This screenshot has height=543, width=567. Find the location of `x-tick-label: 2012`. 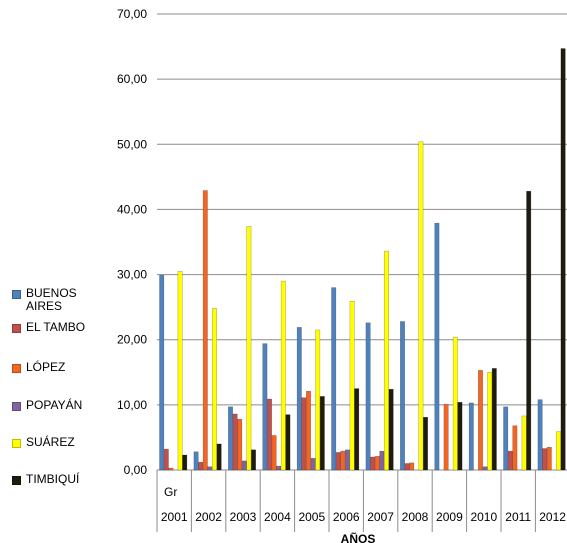

x-tick-label: 2012 is located at coordinates (552, 517).